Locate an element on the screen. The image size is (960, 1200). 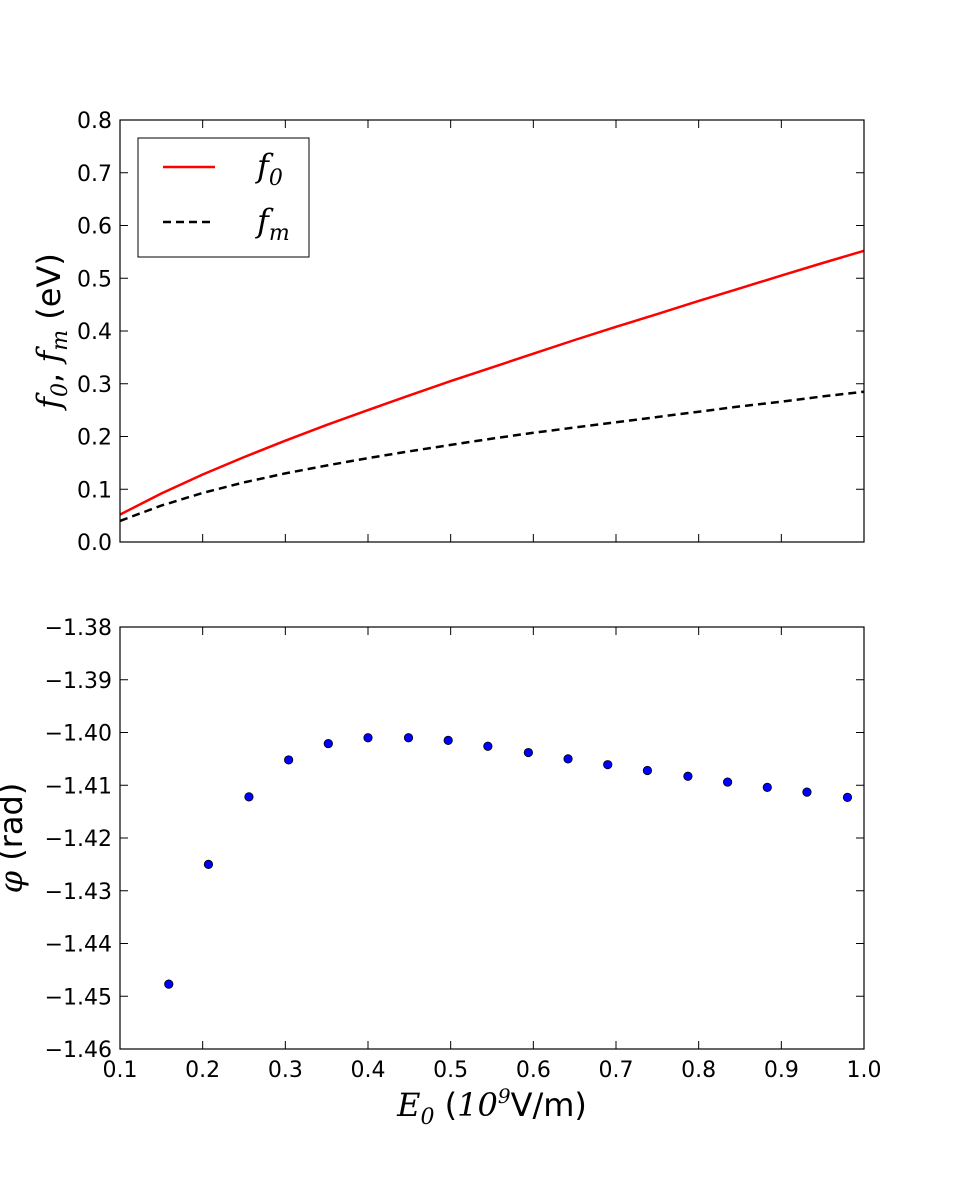
y-tick-label: 0.5 is located at coordinates (94, 279).